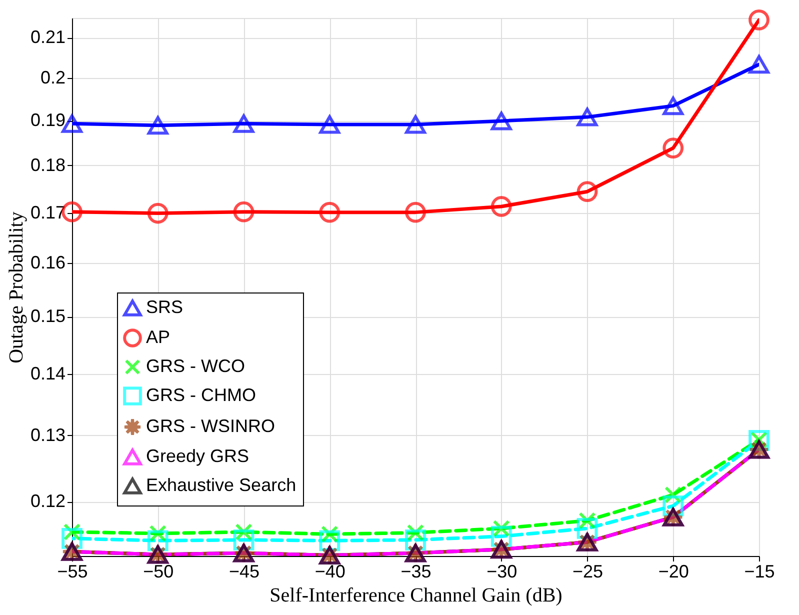 This screenshot has width=799, height=615. What do you see at coordinates (201, 395) in the screenshot?
I see `legend-label: GRS - CHMO` at bounding box center [201, 395].